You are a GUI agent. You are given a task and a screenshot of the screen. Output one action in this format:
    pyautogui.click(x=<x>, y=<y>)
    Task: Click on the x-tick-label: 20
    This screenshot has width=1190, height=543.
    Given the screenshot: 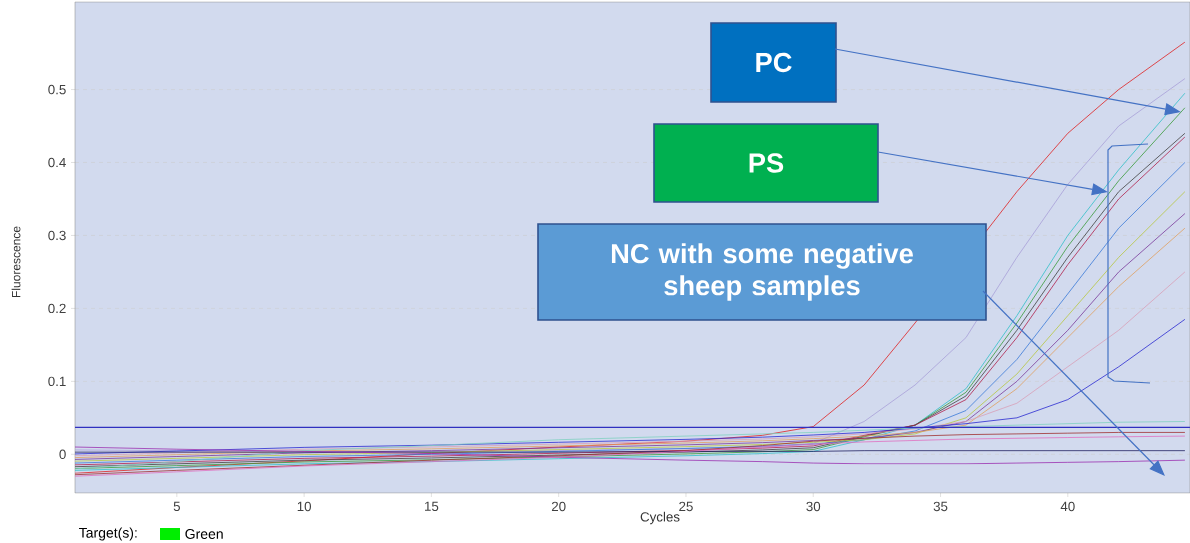 What is the action you would take?
    pyautogui.click(x=558, y=506)
    